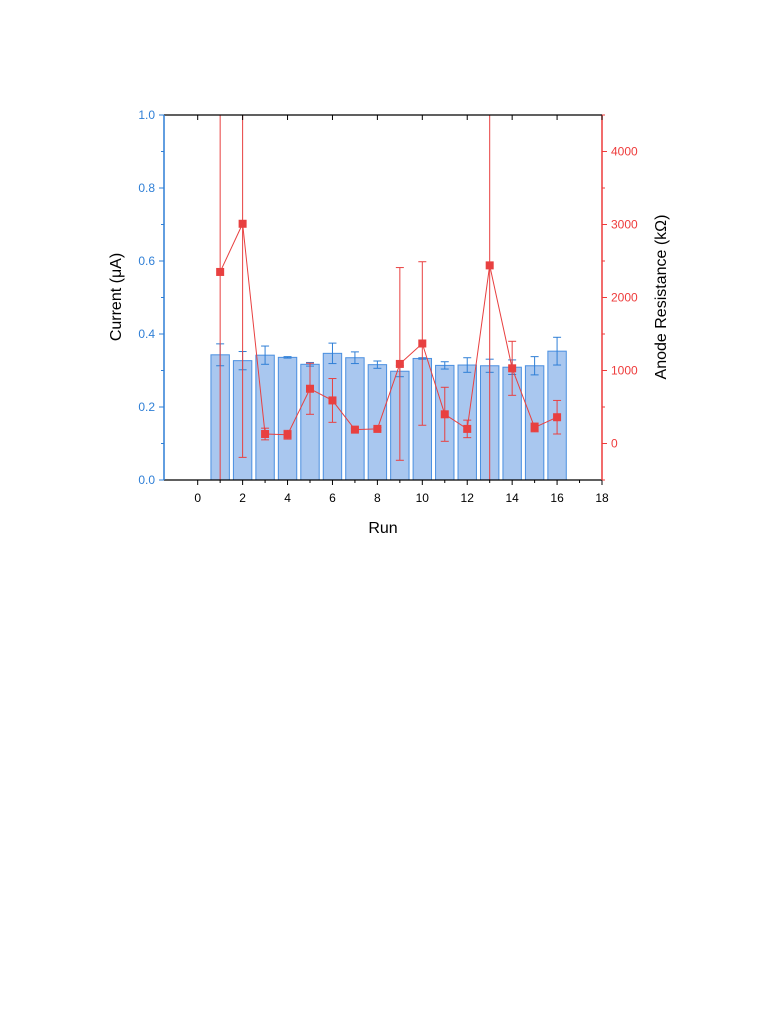 The image size is (768, 1024). What do you see at coordinates (624, 298) in the screenshot?
I see `y-right-tick-label: 2000` at bounding box center [624, 298].